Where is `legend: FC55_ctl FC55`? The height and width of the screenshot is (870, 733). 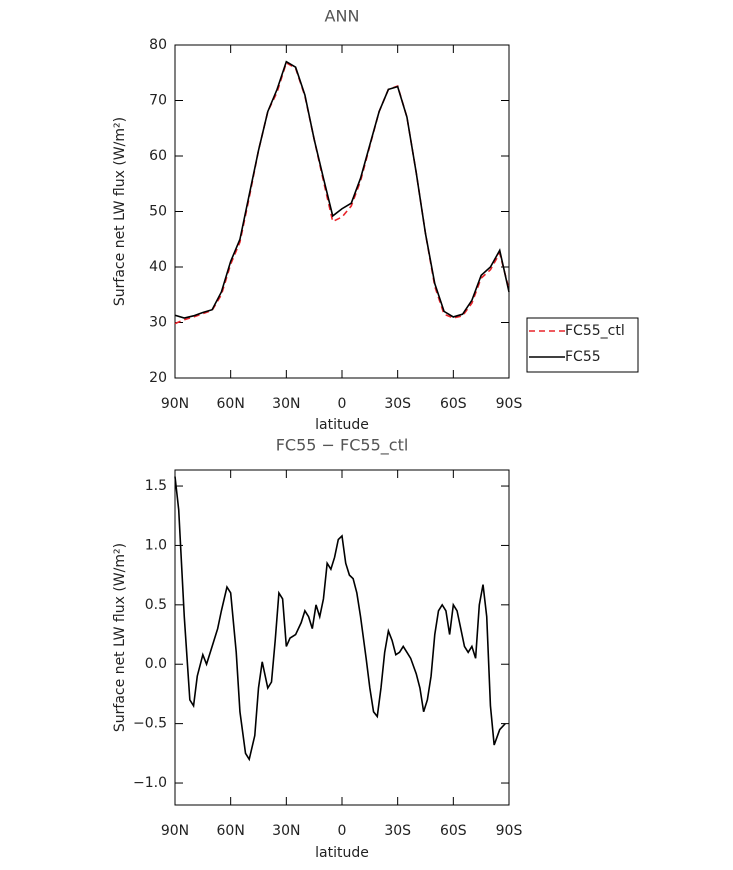
legend: FC55_ctl FC55 is located at coordinates (582, 345).